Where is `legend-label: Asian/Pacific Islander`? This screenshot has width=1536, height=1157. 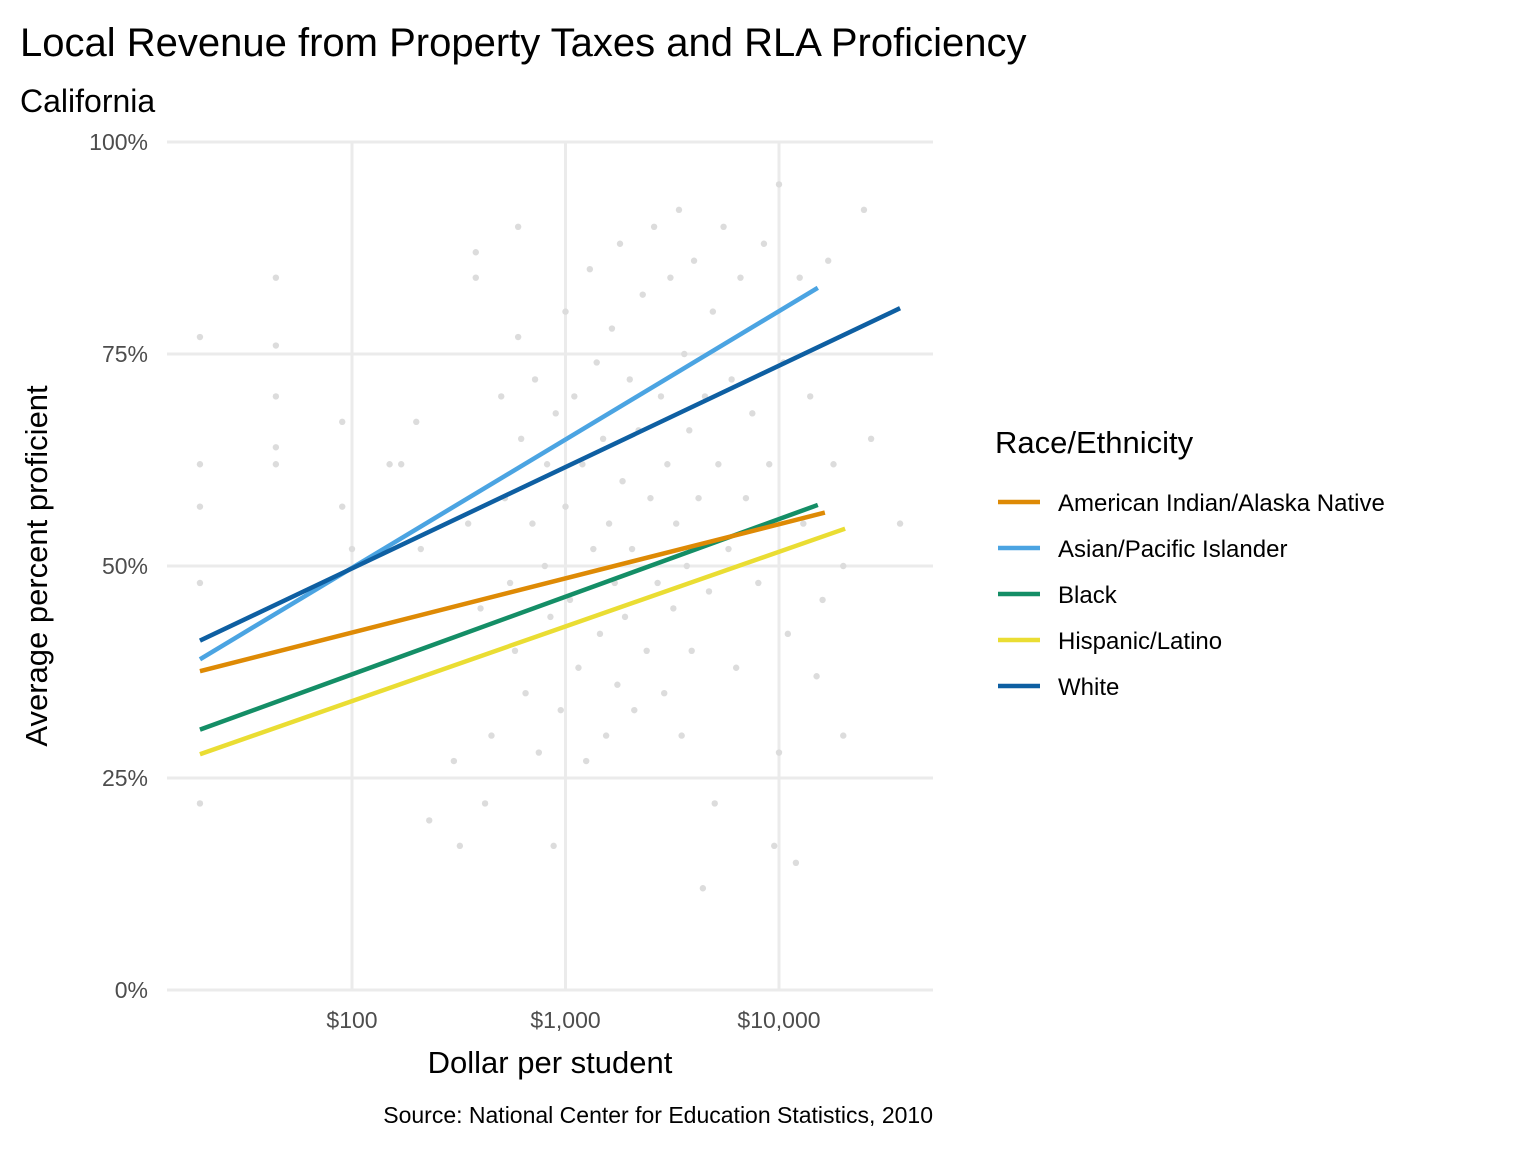
legend-label: Asian/Pacific Islander is located at coordinates (1172, 549).